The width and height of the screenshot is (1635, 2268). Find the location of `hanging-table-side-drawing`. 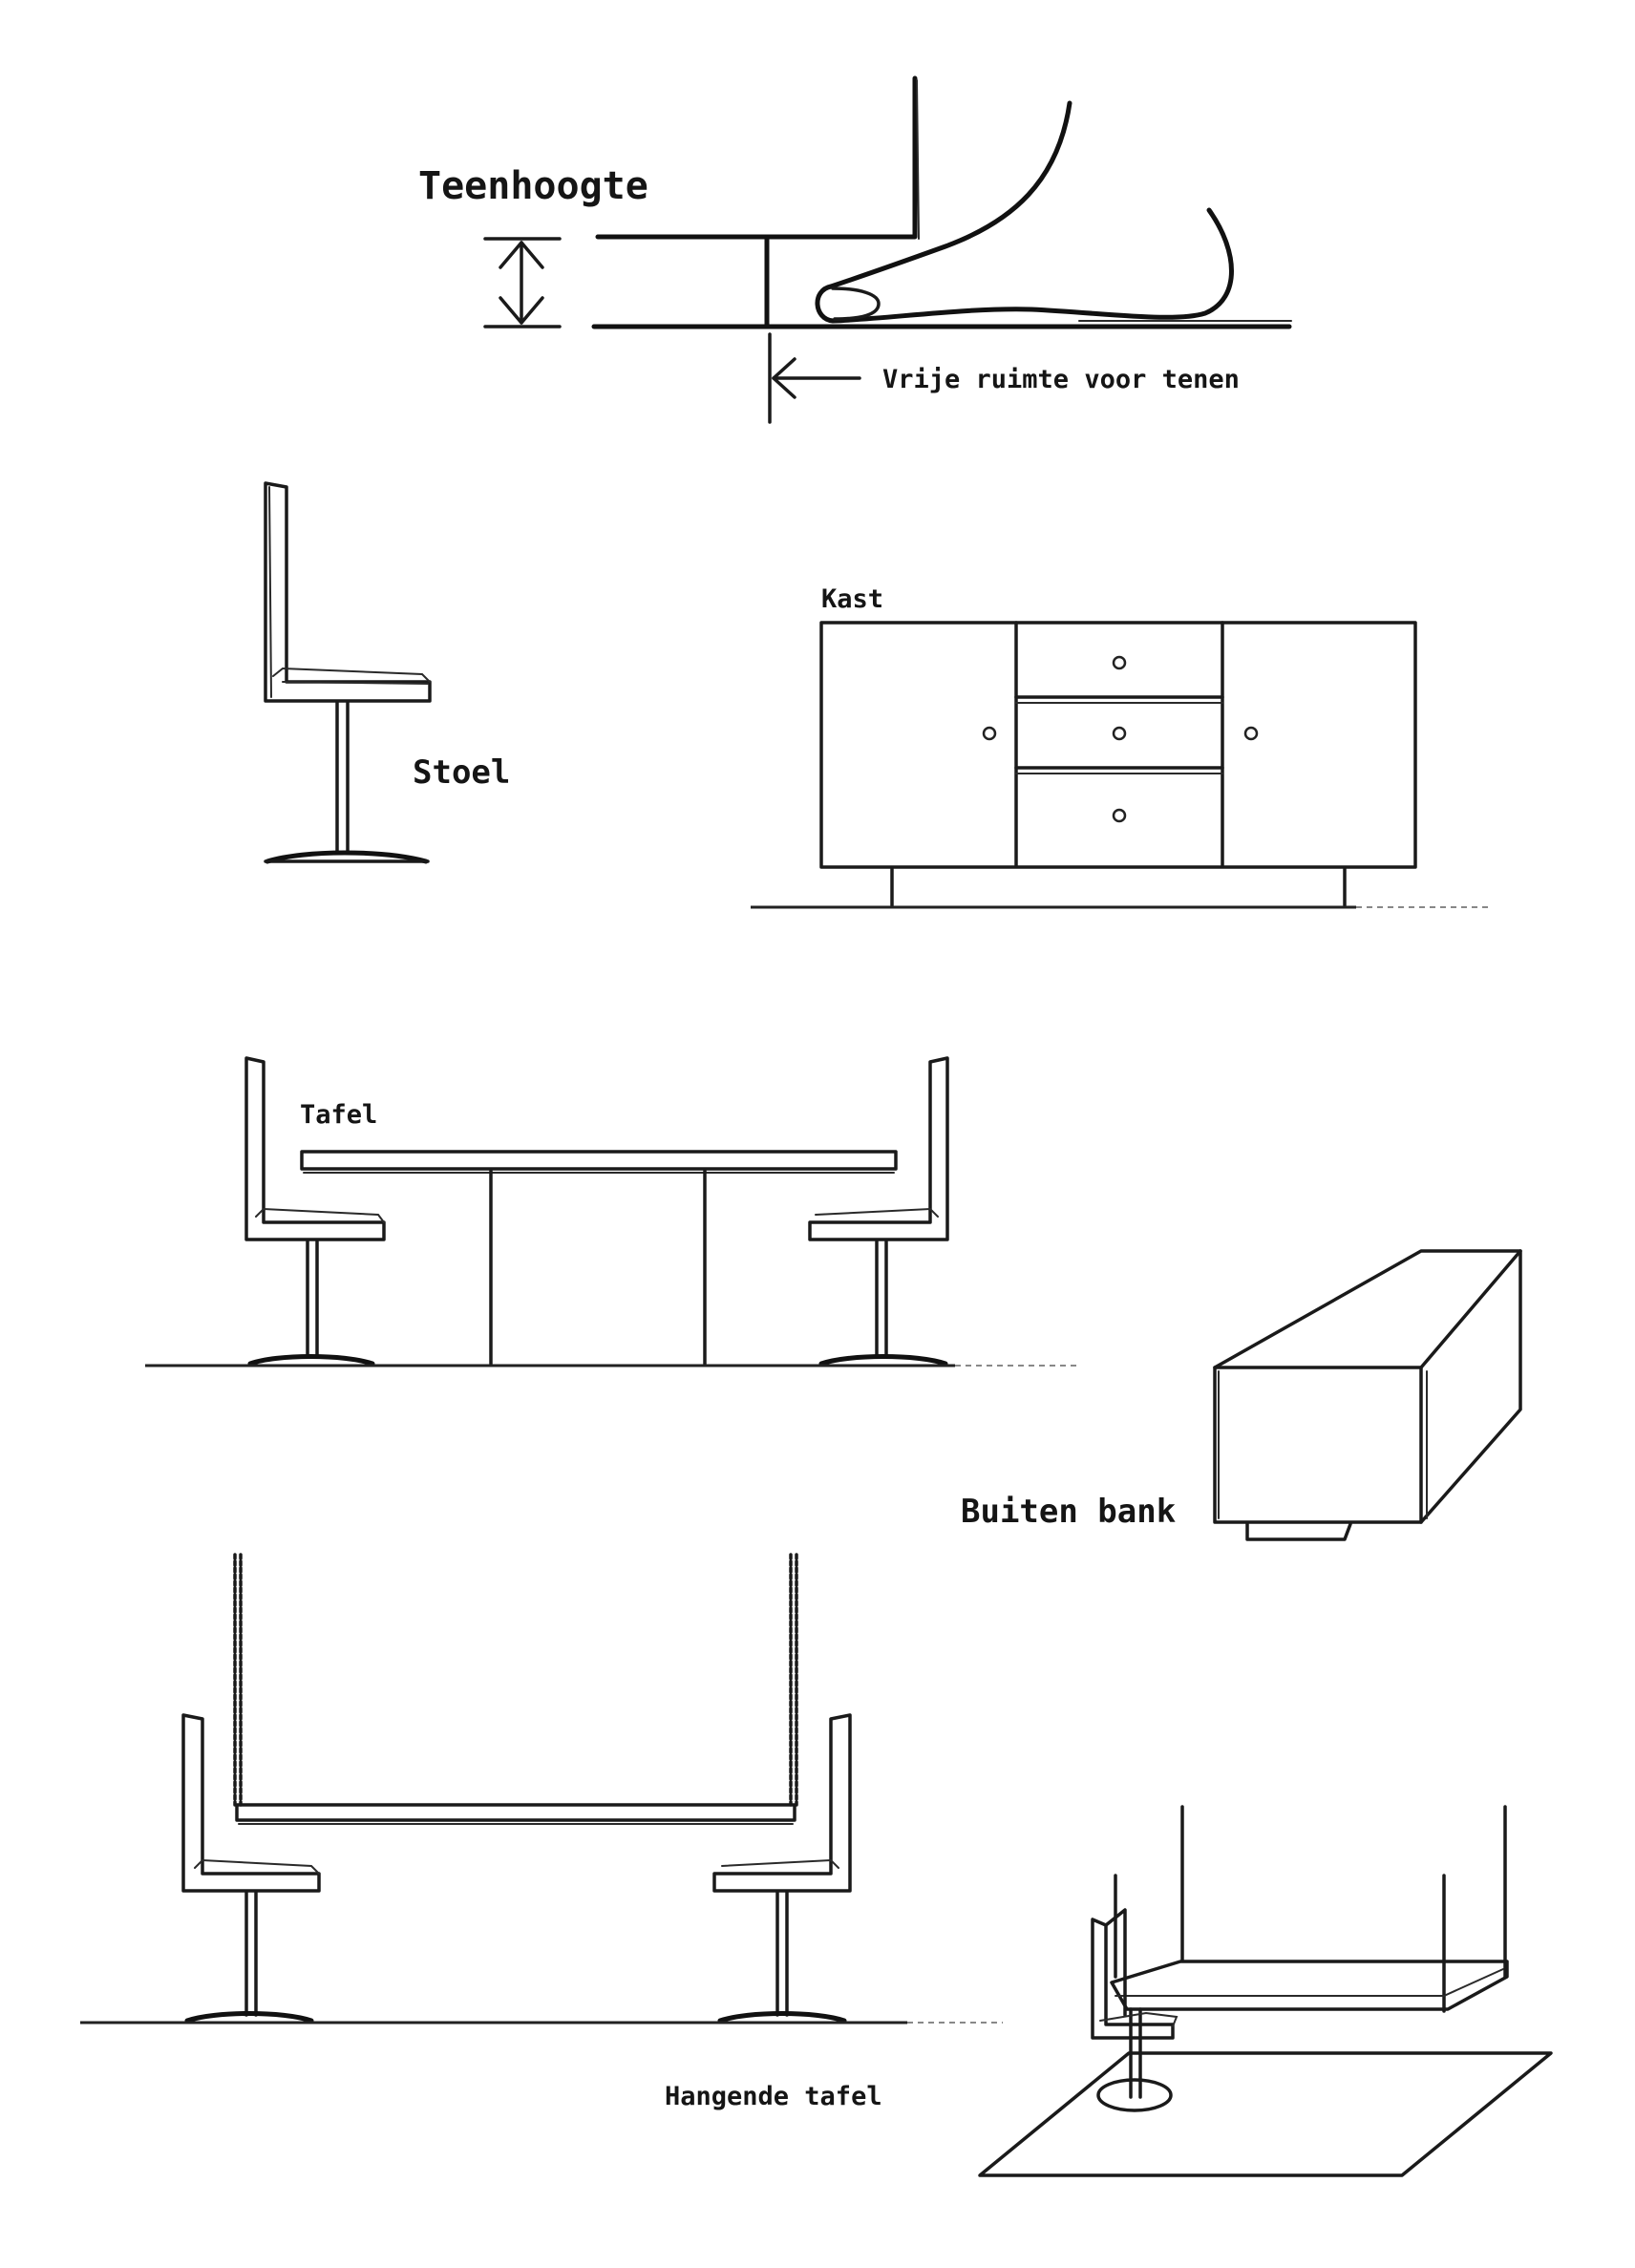

hanging-table-side-drawing is located at coordinates (541, 1788).